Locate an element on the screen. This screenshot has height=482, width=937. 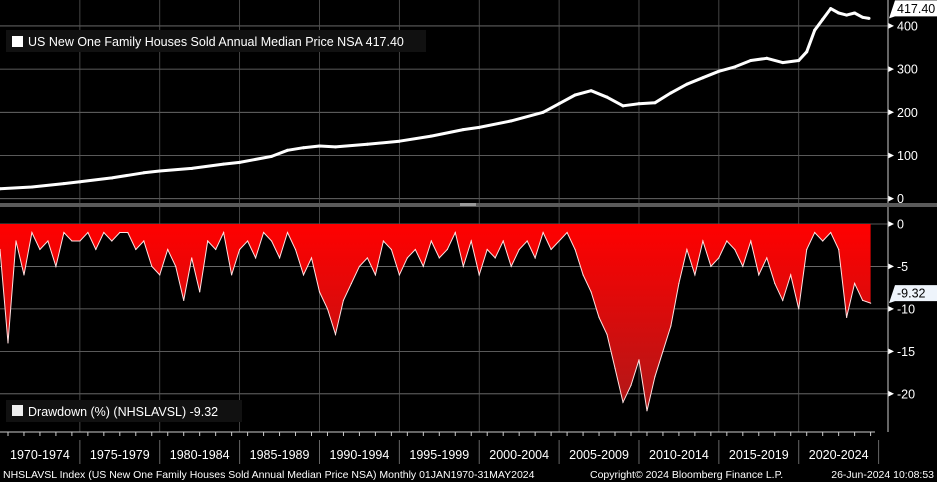
x-period-label: 1995-1999 is located at coordinates (439, 455).